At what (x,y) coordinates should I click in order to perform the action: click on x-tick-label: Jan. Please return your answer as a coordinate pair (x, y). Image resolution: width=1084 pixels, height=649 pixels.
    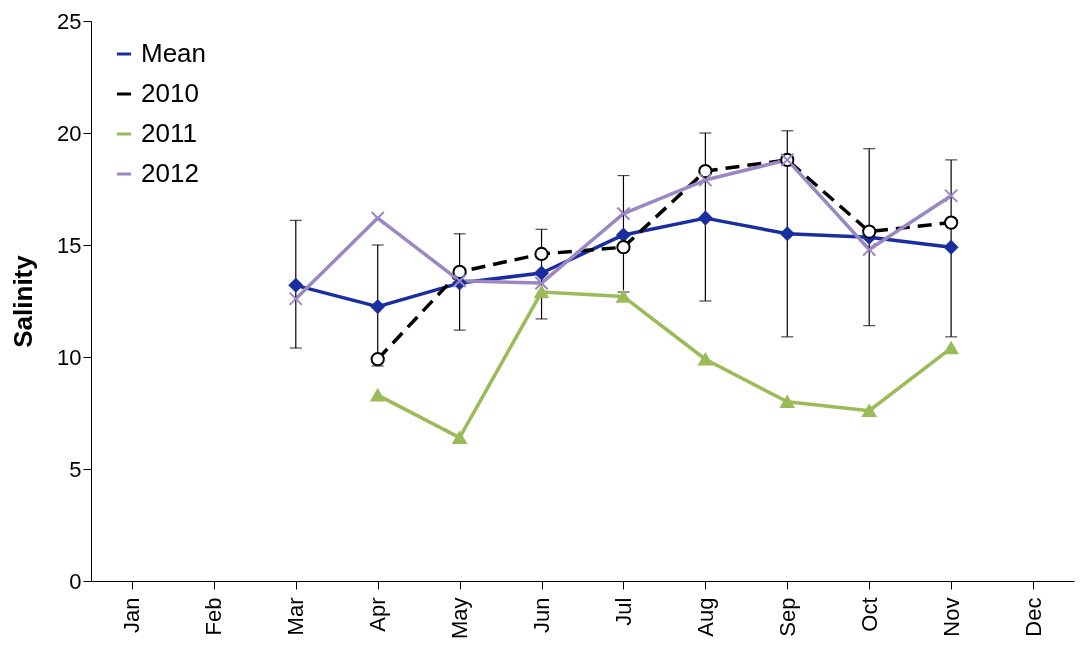
    Looking at the image, I should click on (132, 615).